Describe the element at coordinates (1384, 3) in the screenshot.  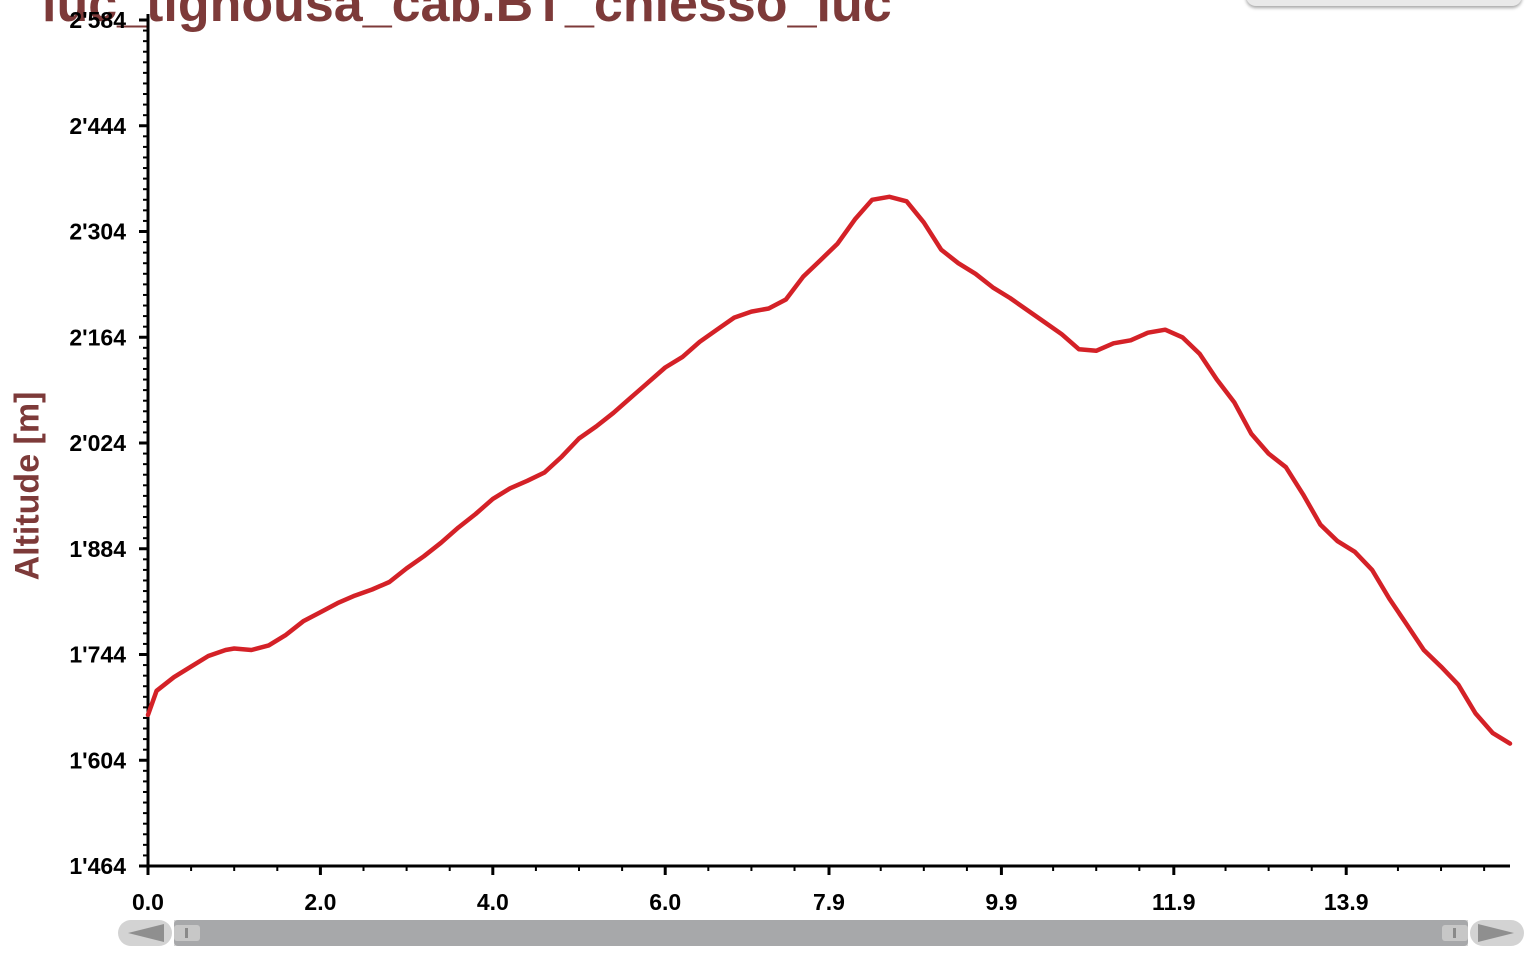
I see `panel-tab` at that location.